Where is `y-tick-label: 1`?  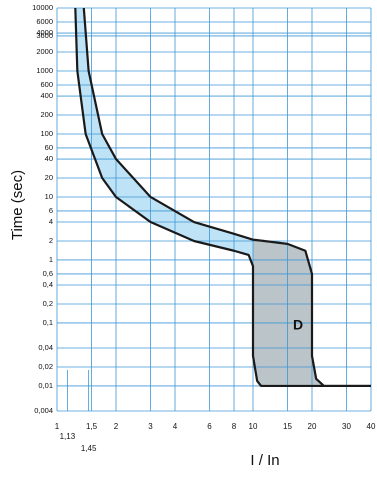
y-tick-label: 1 is located at coordinates (51, 259).